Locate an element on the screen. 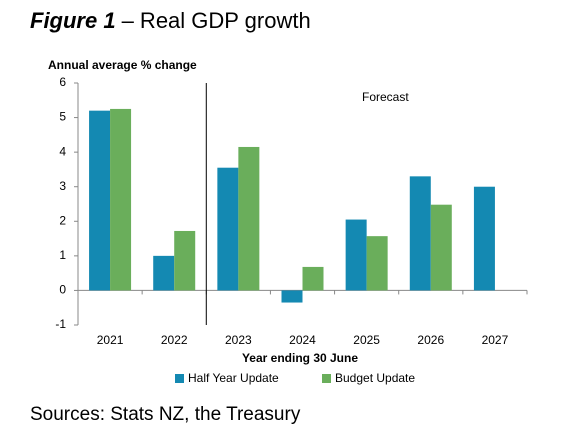  title-text: – Real GDP growth is located at coordinates (216, 20).